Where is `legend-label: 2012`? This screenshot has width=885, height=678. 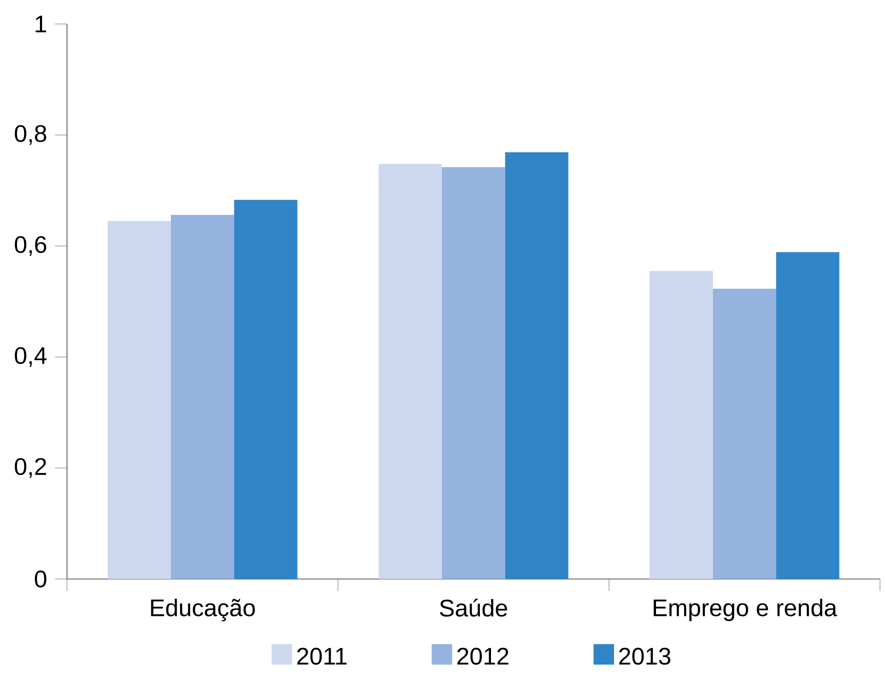 legend-label: 2012 is located at coordinates (482, 656).